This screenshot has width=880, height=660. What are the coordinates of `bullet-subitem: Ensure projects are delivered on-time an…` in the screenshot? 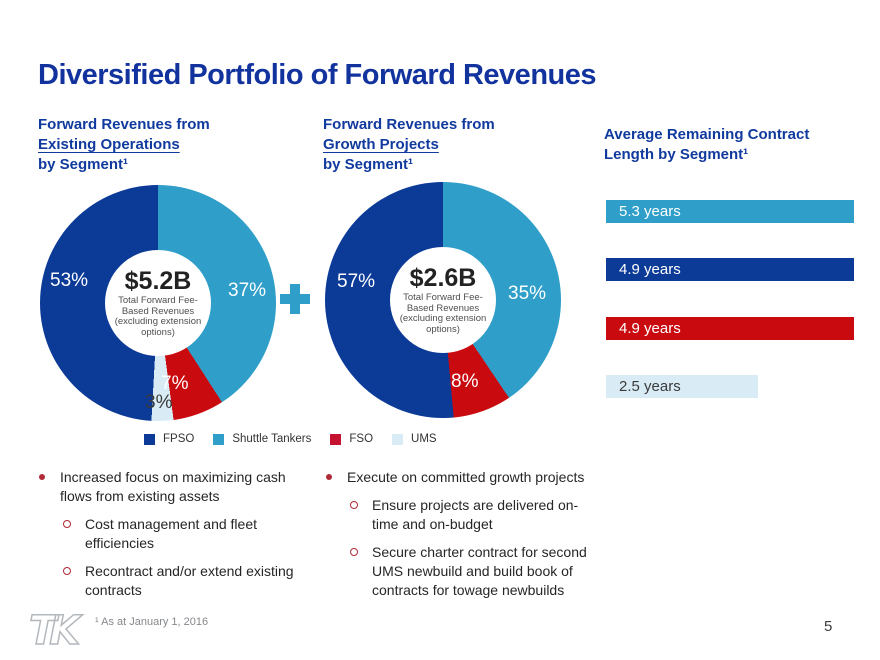 It's located at (459, 515).